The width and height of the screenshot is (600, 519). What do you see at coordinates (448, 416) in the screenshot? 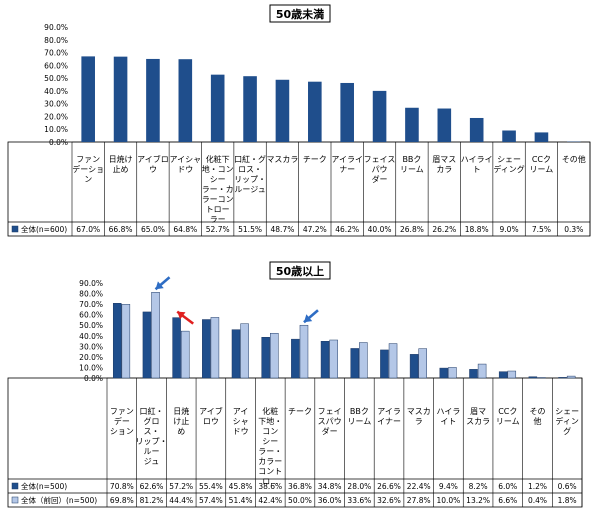
I see `category-label: ハイライト` at bounding box center [448, 416].